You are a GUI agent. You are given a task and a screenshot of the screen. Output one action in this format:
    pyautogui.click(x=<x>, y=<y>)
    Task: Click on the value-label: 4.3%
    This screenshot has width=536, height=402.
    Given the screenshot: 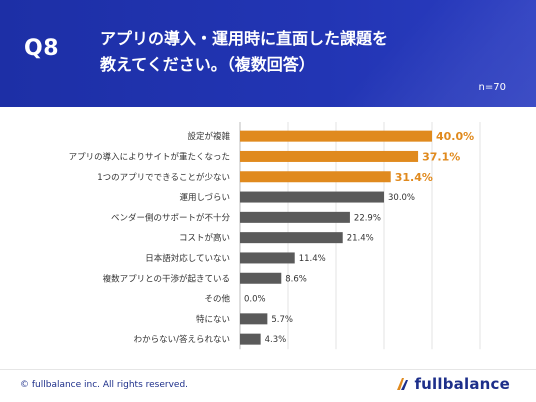 What is the action you would take?
    pyautogui.click(x=276, y=340)
    